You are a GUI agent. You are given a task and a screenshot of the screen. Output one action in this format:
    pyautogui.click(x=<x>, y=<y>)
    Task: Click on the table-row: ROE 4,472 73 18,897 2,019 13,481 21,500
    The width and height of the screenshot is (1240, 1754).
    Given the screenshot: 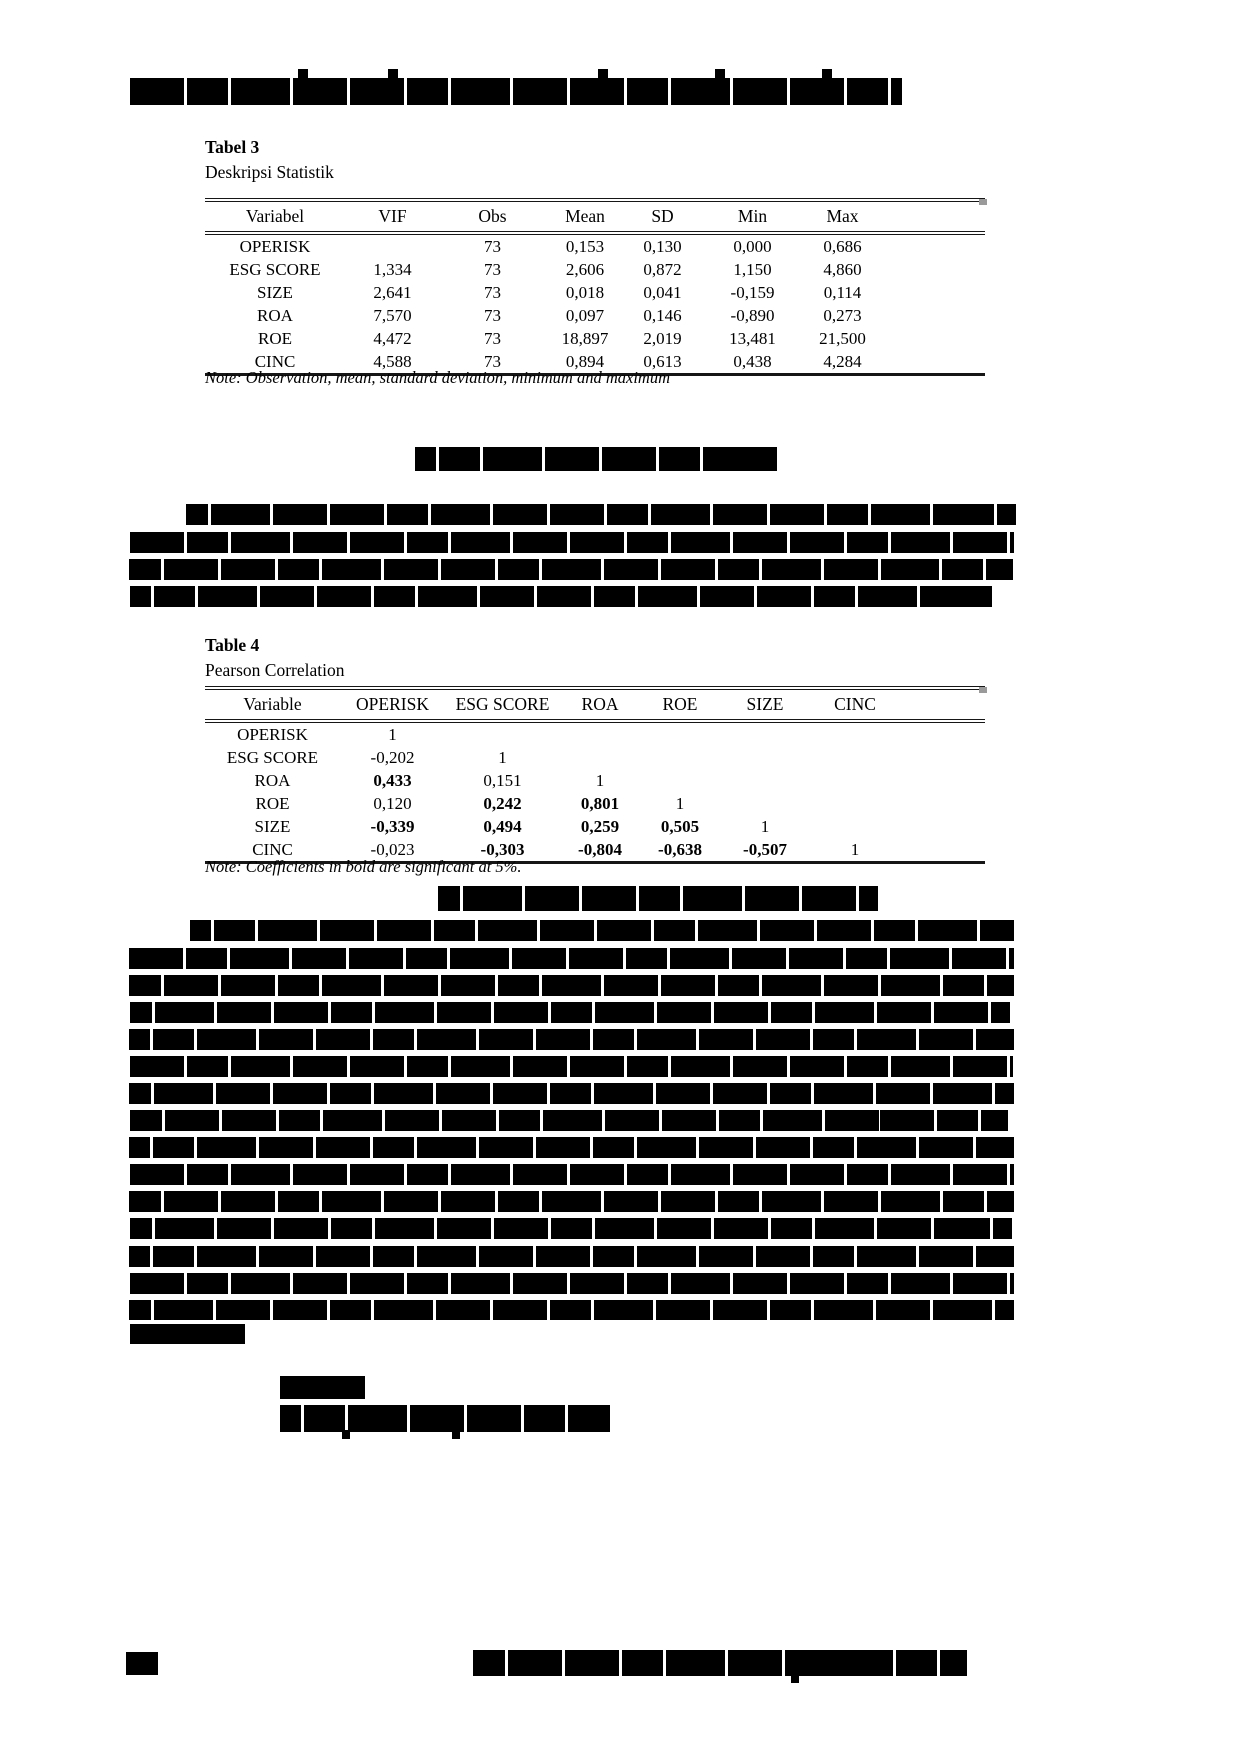 What is the action you would take?
    pyautogui.click(x=595, y=338)
    